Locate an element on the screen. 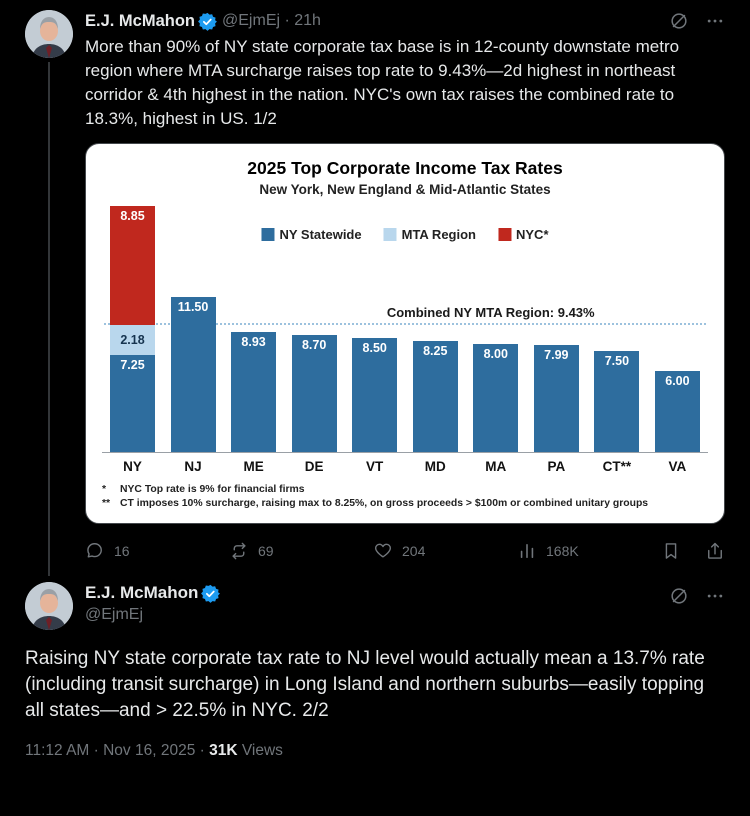  bar-MD: 8.25 is located at coordinates (435, 396).